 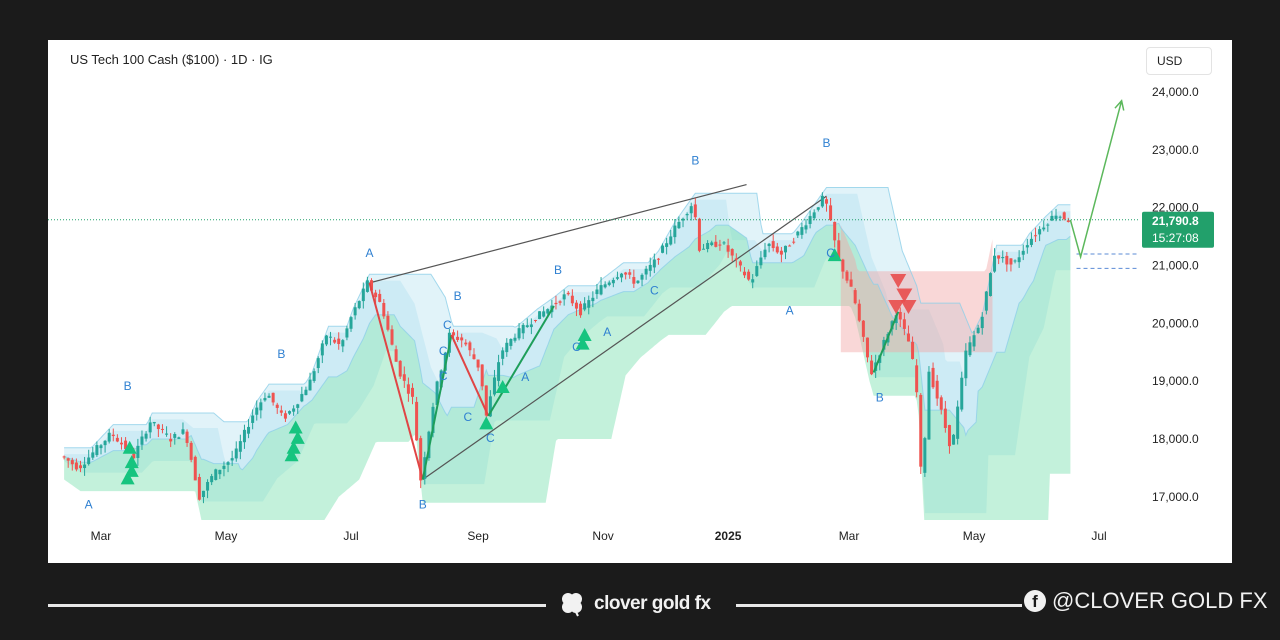 I want to click on wave-label-19: C, so click(x=830, y=253).